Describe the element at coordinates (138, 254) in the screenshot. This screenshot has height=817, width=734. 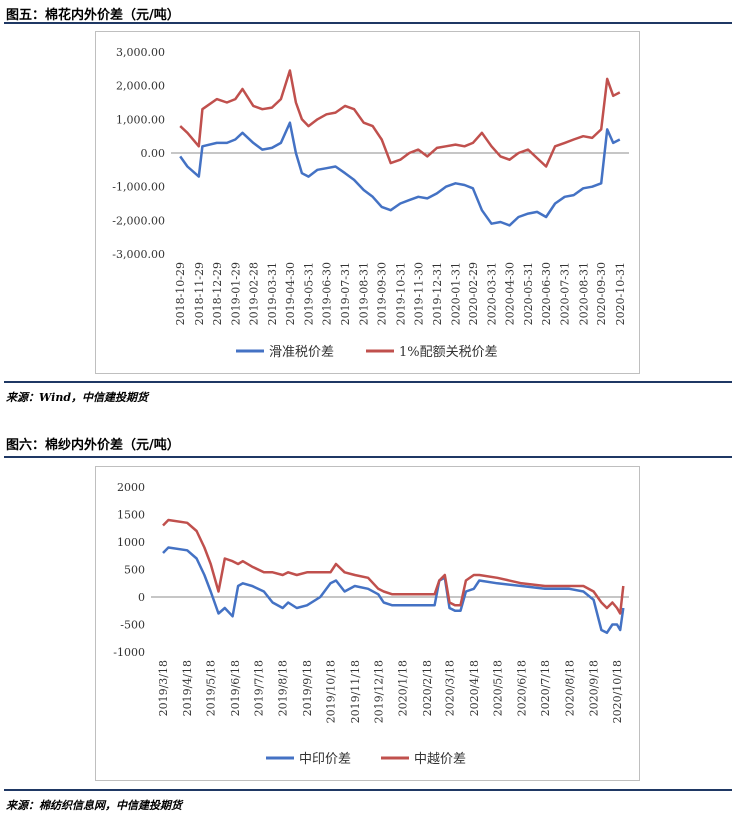
I see `y-tick-label: -3,000.00` at that location.